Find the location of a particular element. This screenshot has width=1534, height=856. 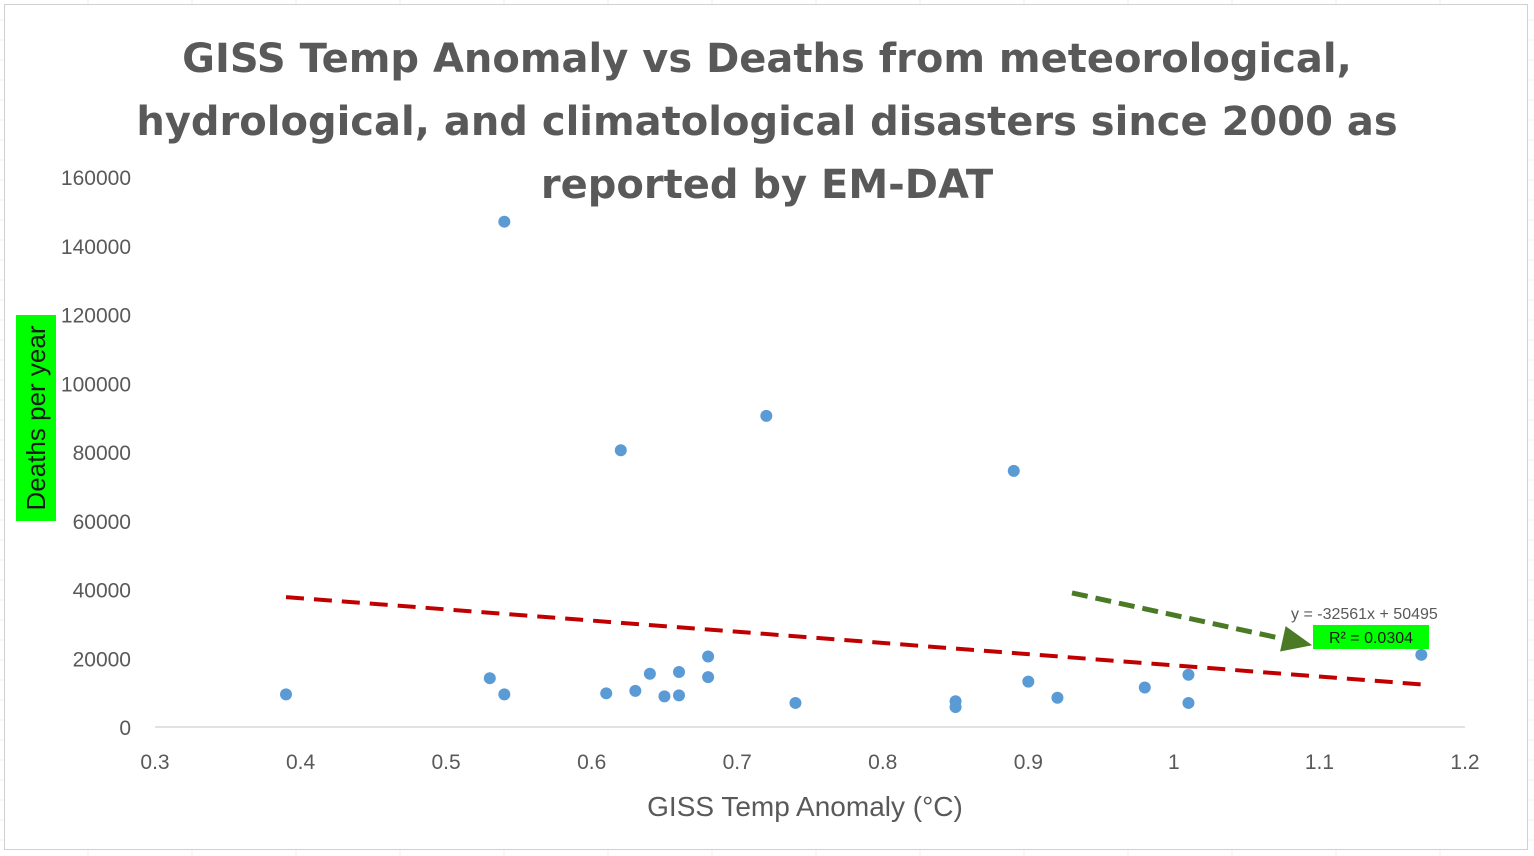

y-axis-title-highlight is located at coordinates (36, 418).